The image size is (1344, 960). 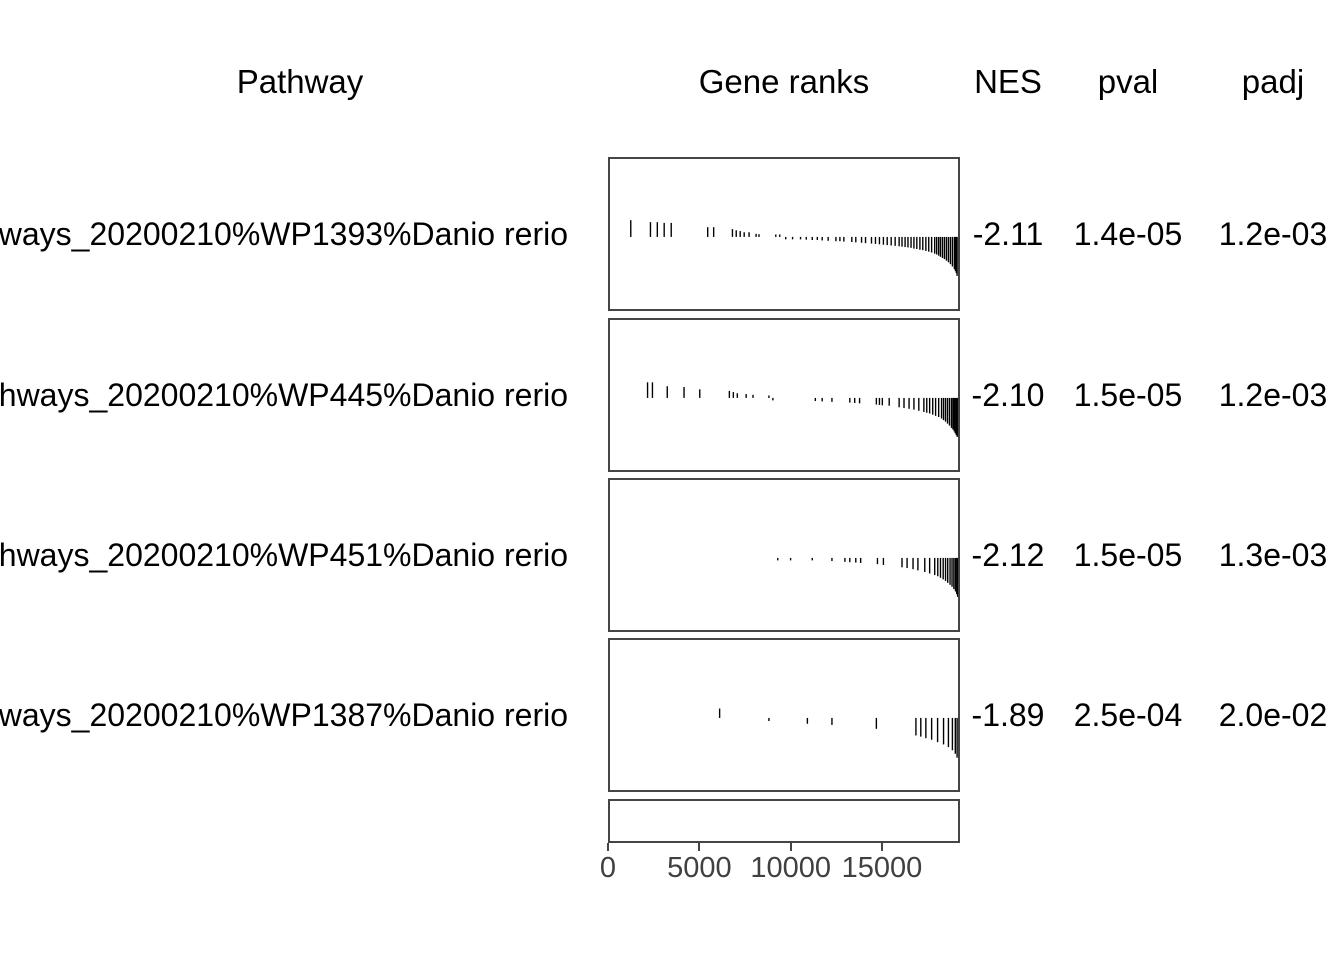 What do you see at coordinates (284, 714) in the screenshot?
I see `pathway-label: ways_20200210%WP1387%Danio rerio` at bounding box center [284, 714].